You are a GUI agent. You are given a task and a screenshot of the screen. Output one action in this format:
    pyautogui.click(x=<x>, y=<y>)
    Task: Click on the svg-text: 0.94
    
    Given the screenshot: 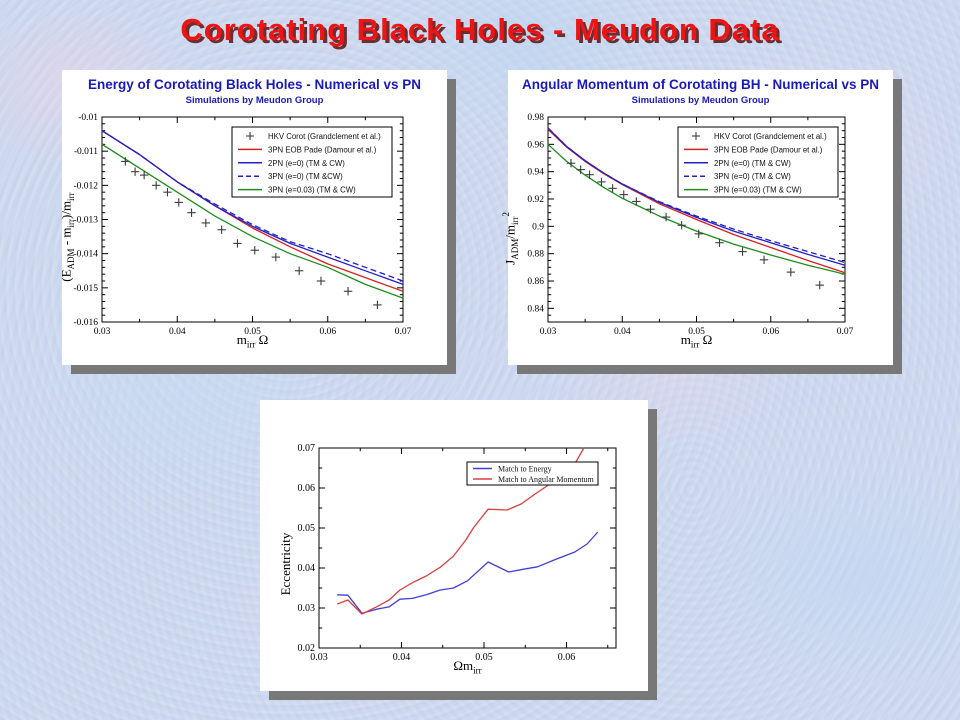 What is the action you would take?
    pyautogui.click(x=535, y=173)
    